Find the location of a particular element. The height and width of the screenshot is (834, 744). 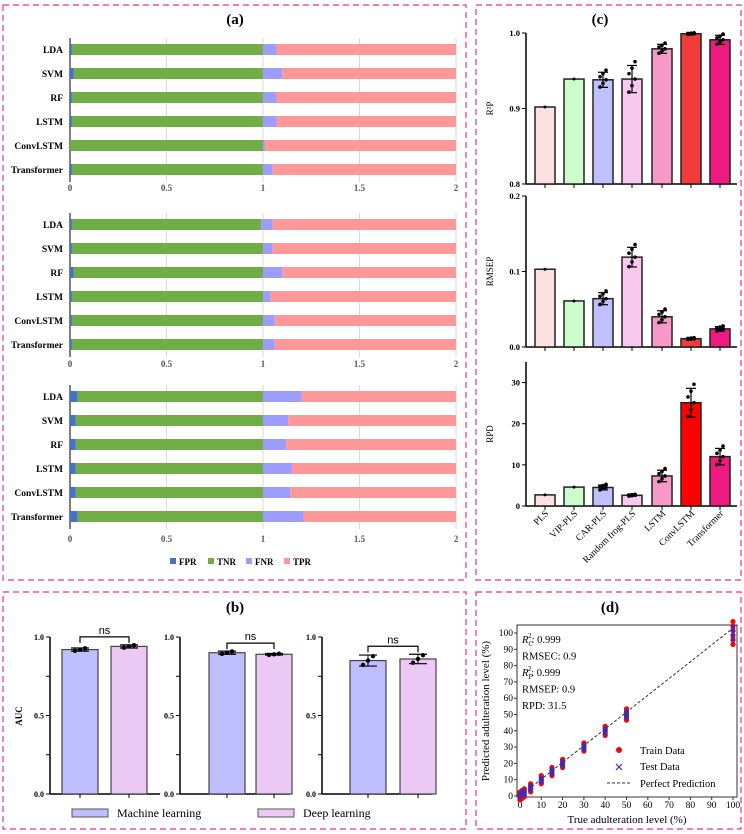

bar-machine-learning is located at coordinates (227, 723).